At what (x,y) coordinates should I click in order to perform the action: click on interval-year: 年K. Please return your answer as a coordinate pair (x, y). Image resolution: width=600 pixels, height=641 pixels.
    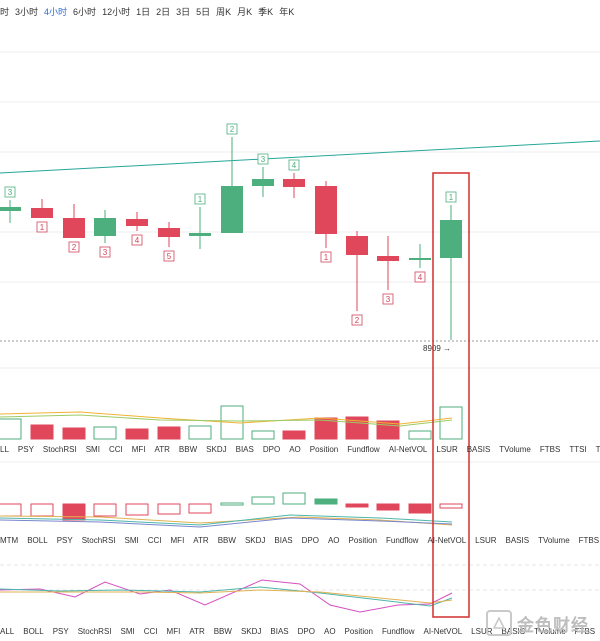
    Looking at the image, I should click on (287, 11).